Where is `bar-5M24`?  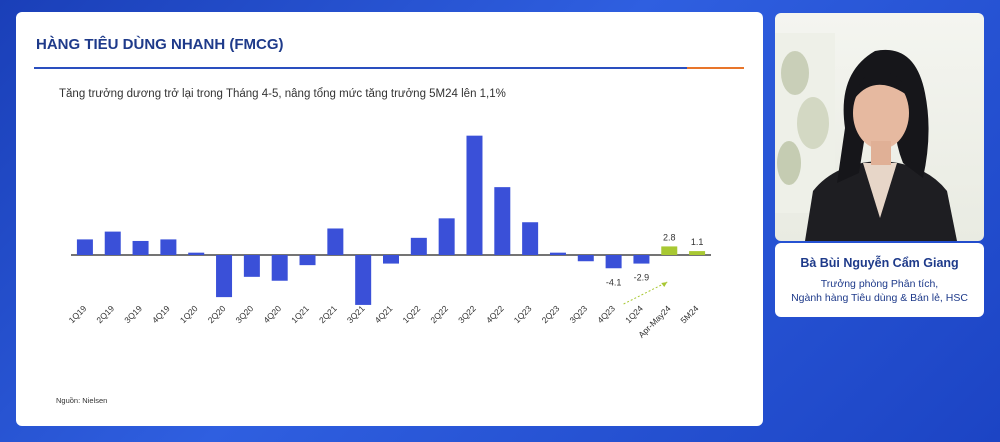
bar-5M24 is located at coordinates (697, 253).